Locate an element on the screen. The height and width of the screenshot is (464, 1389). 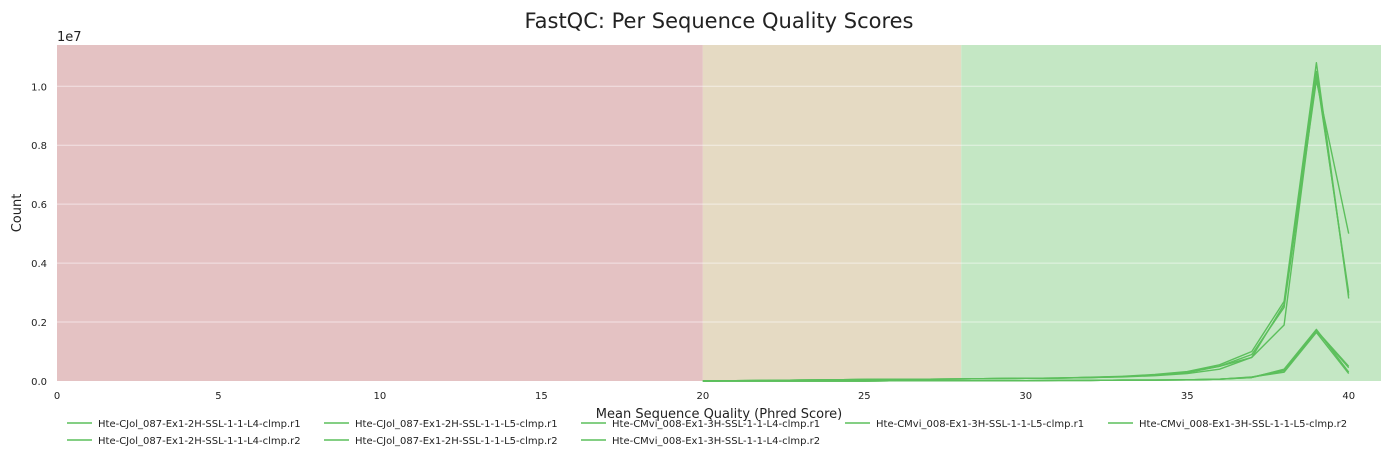
legend-item-4: Hte-CMvi_008-Ex1-3H-SSL-1-1-L4-clmp.r1 is located at coordinates (700, 424).